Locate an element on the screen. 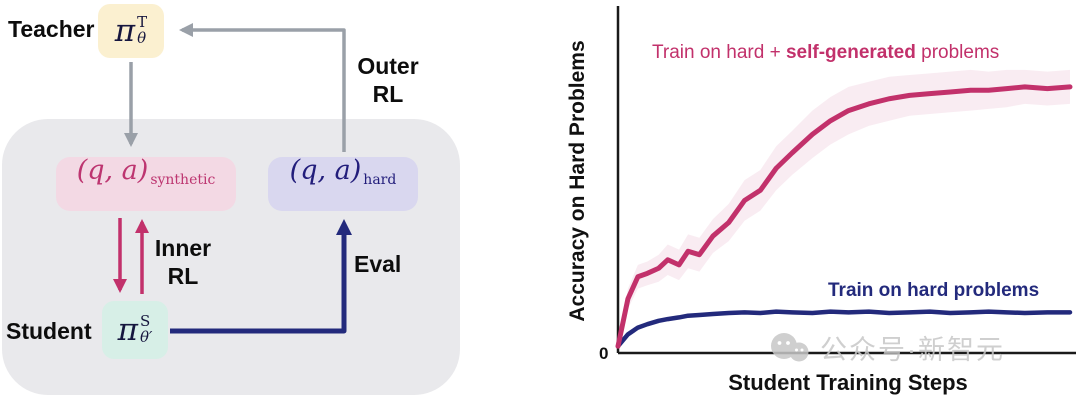  teacher-policy-box: π T θ is located at coordinates (131, 31).